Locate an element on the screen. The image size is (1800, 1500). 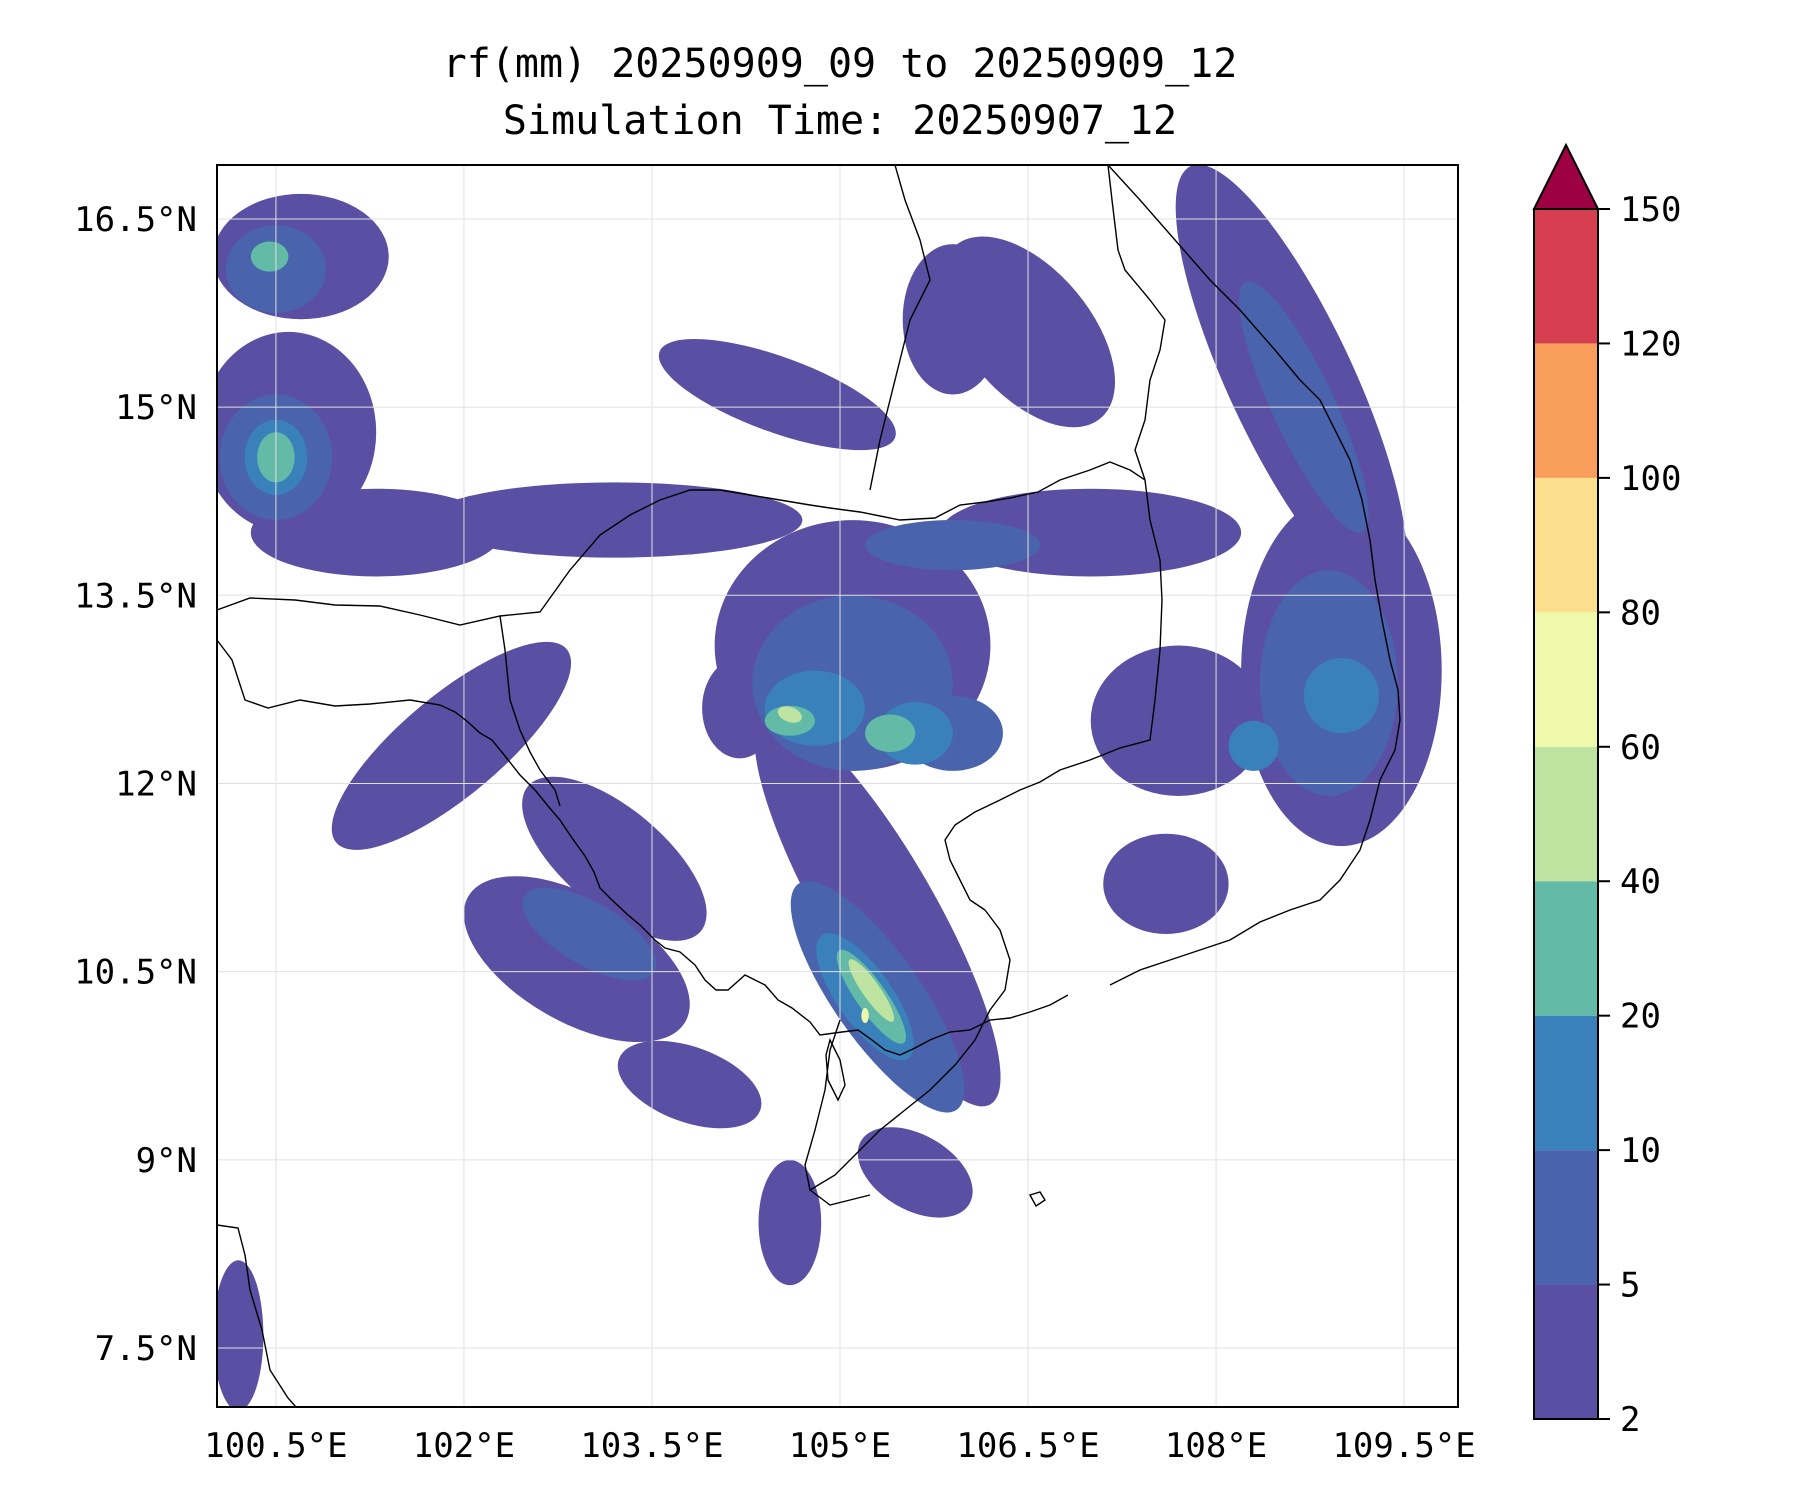
colorbar: 2 5 10 20 40 60 80 100 120 150 is located at coordinates (1606, 791).